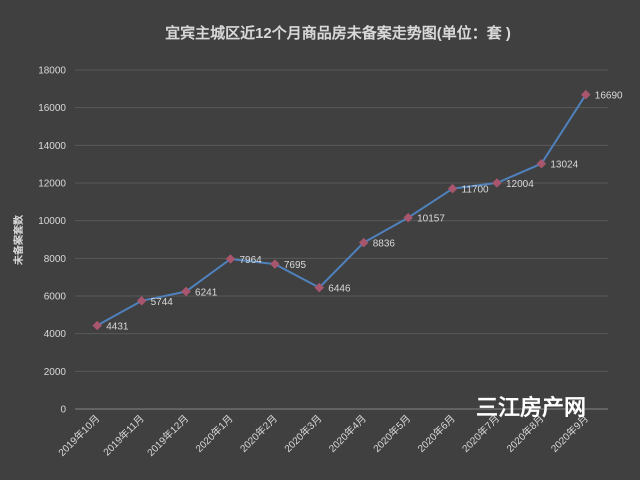 The width and height of the screenshot is (640, 480). Describe the element at coordinates (52, 146) in the screenshot. I see `y-tick-label: 14000` at that location.